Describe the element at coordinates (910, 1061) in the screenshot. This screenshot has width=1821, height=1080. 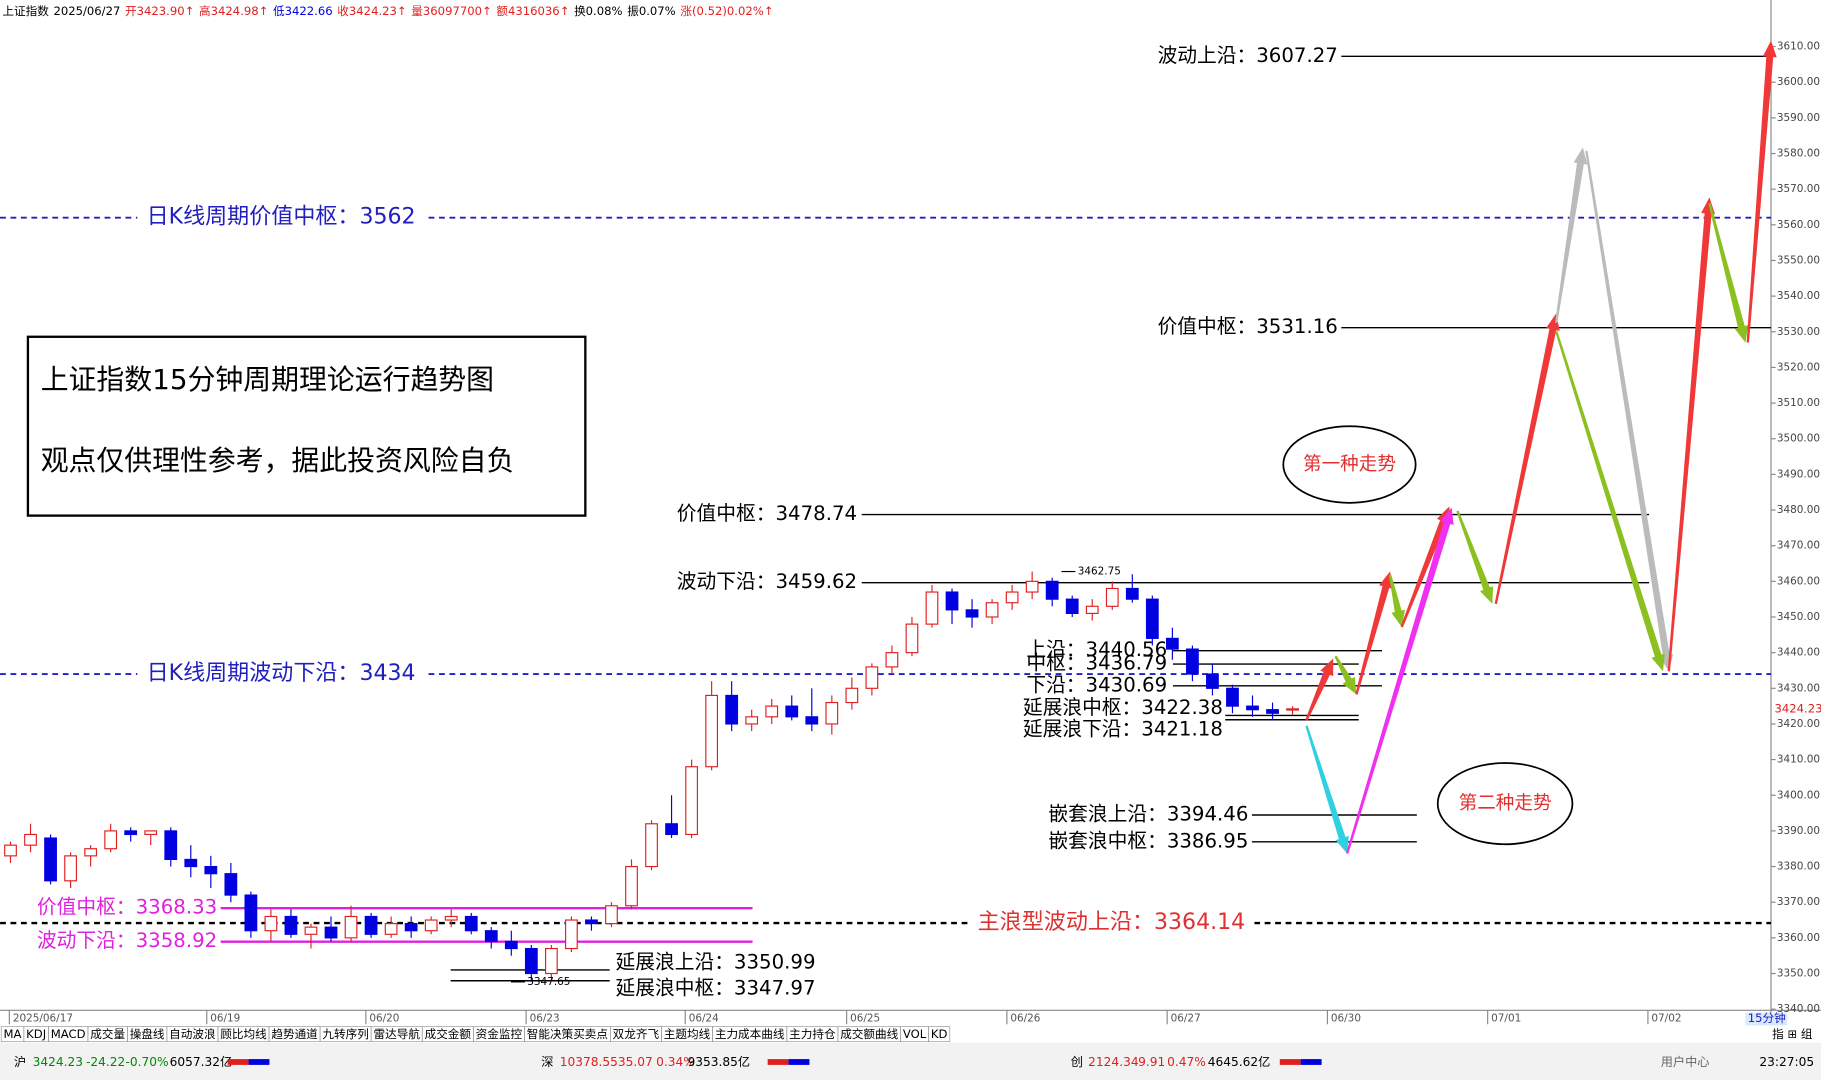
I see `status-bar` at that location.